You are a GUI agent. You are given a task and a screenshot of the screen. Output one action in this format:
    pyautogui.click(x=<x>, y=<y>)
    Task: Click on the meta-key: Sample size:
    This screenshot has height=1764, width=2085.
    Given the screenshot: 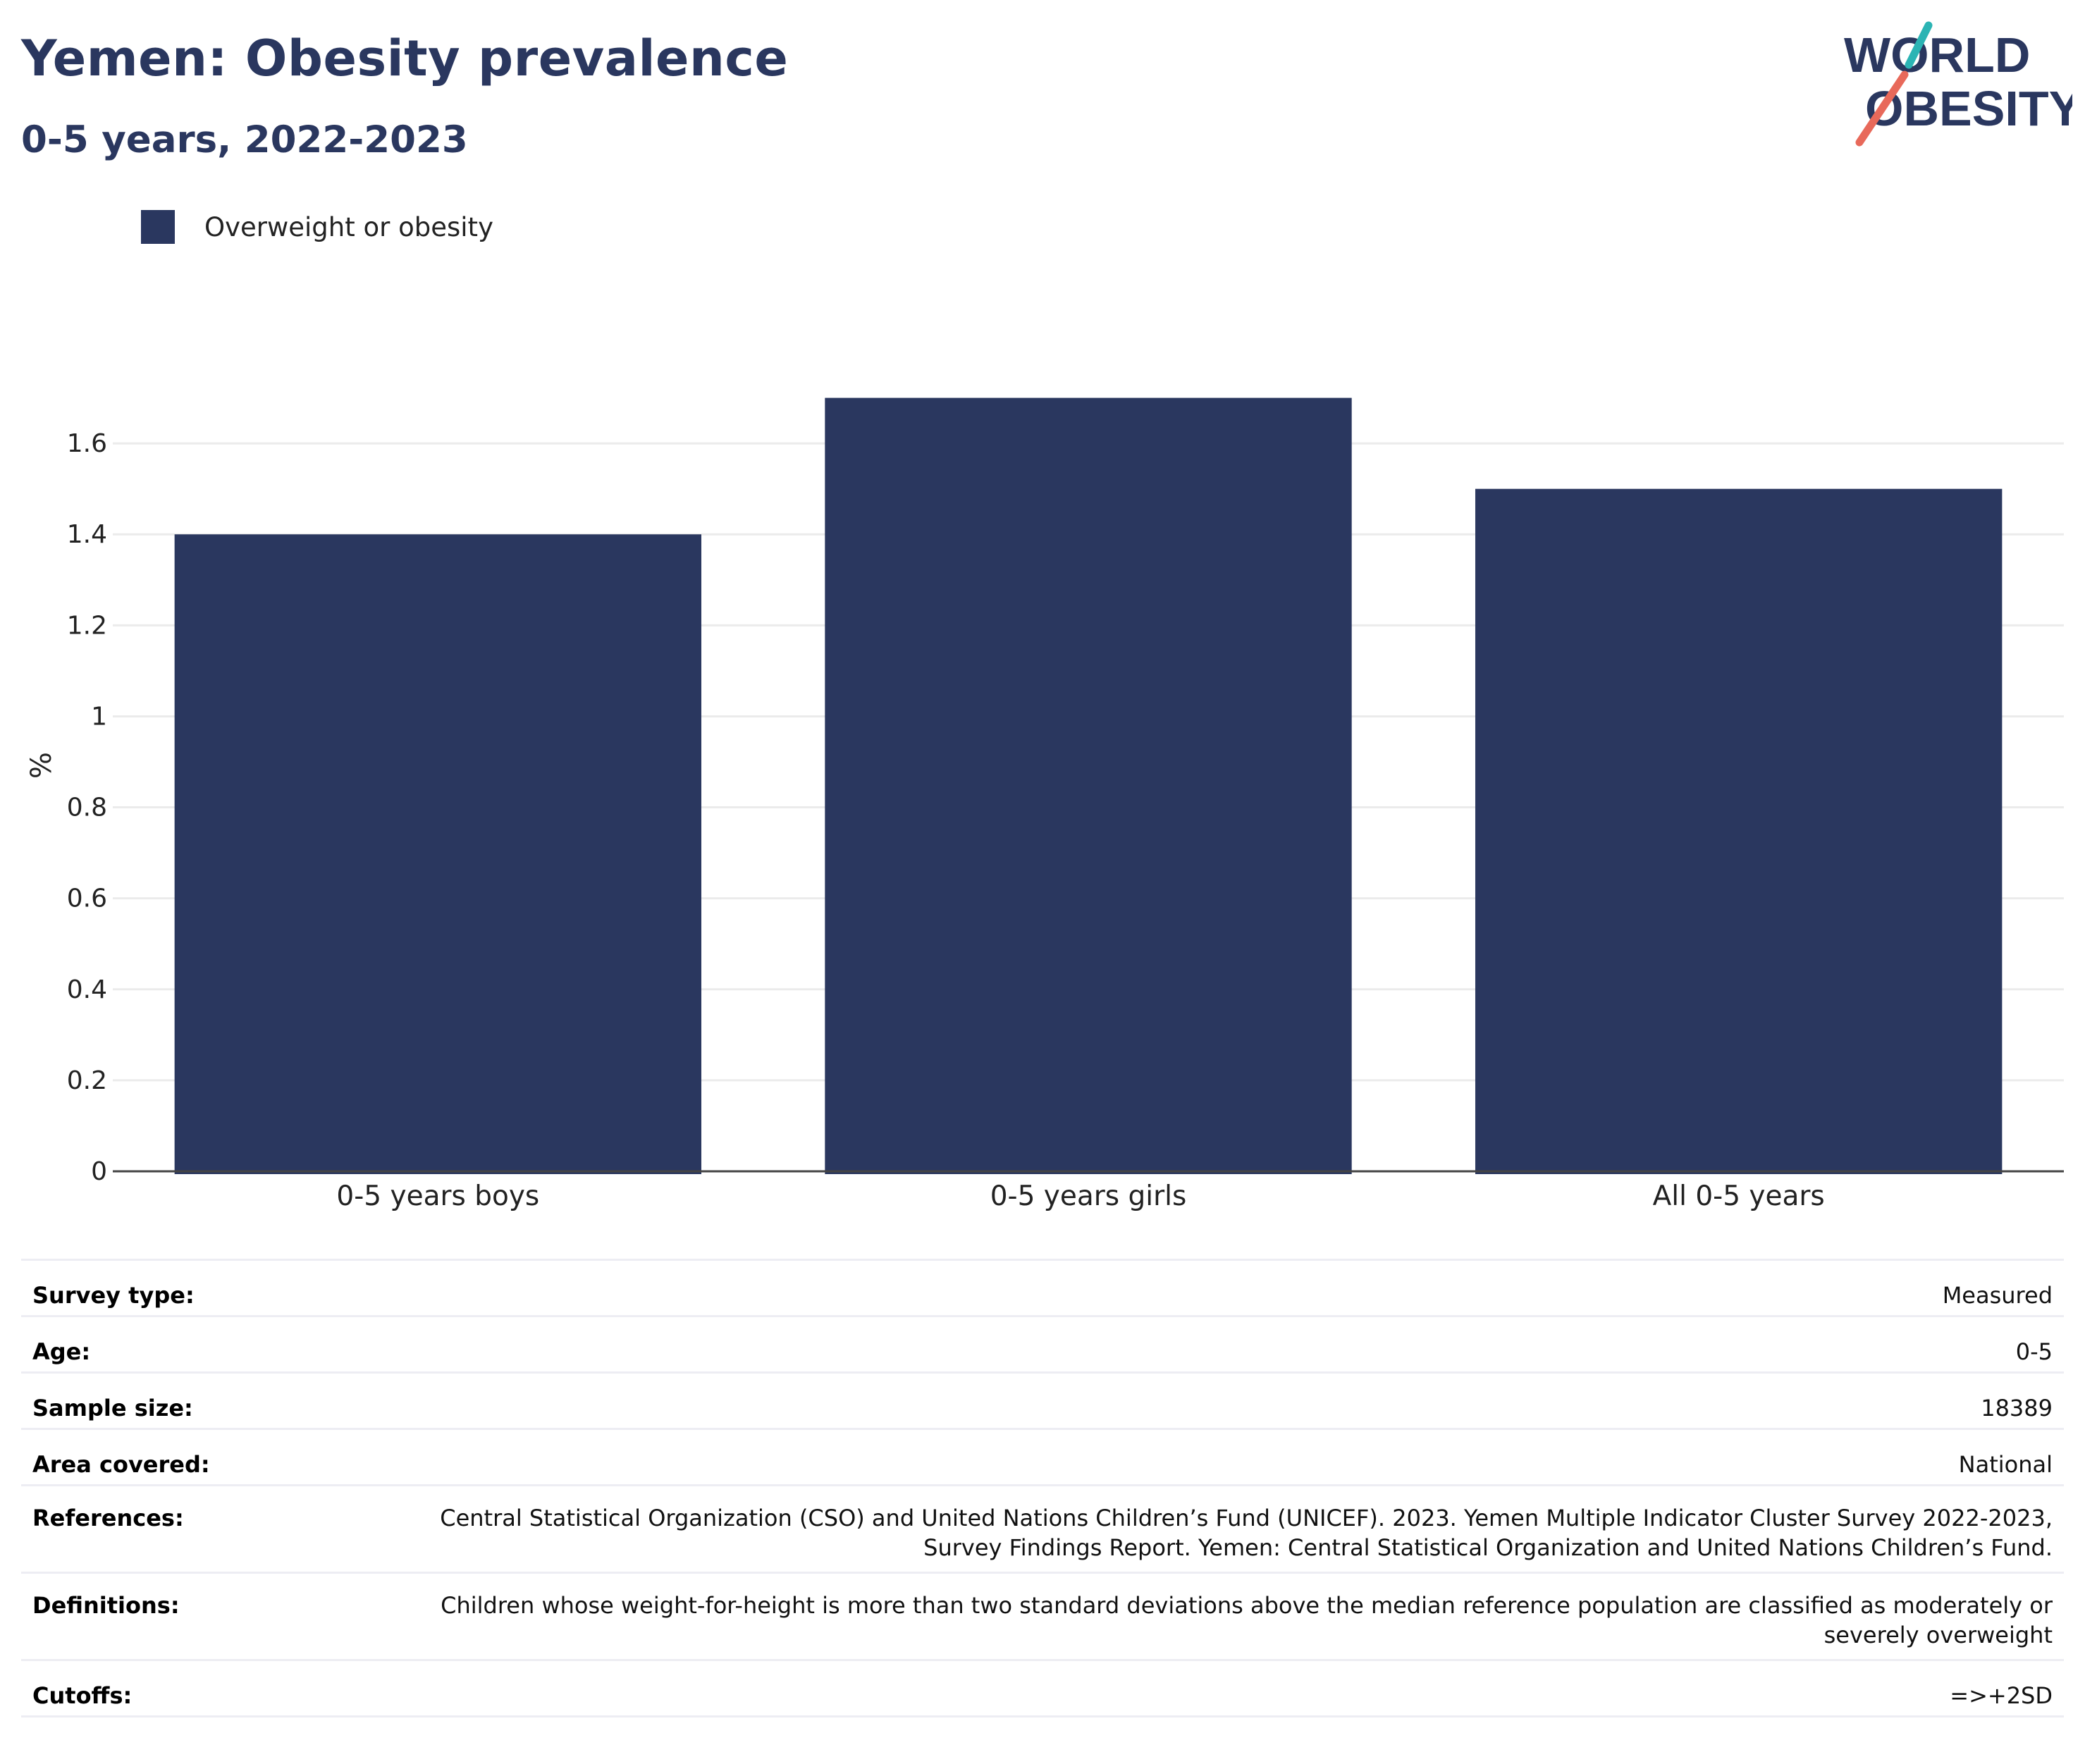 What is the action you would take?
    pyautogui.click(x=198, y=1400)
    